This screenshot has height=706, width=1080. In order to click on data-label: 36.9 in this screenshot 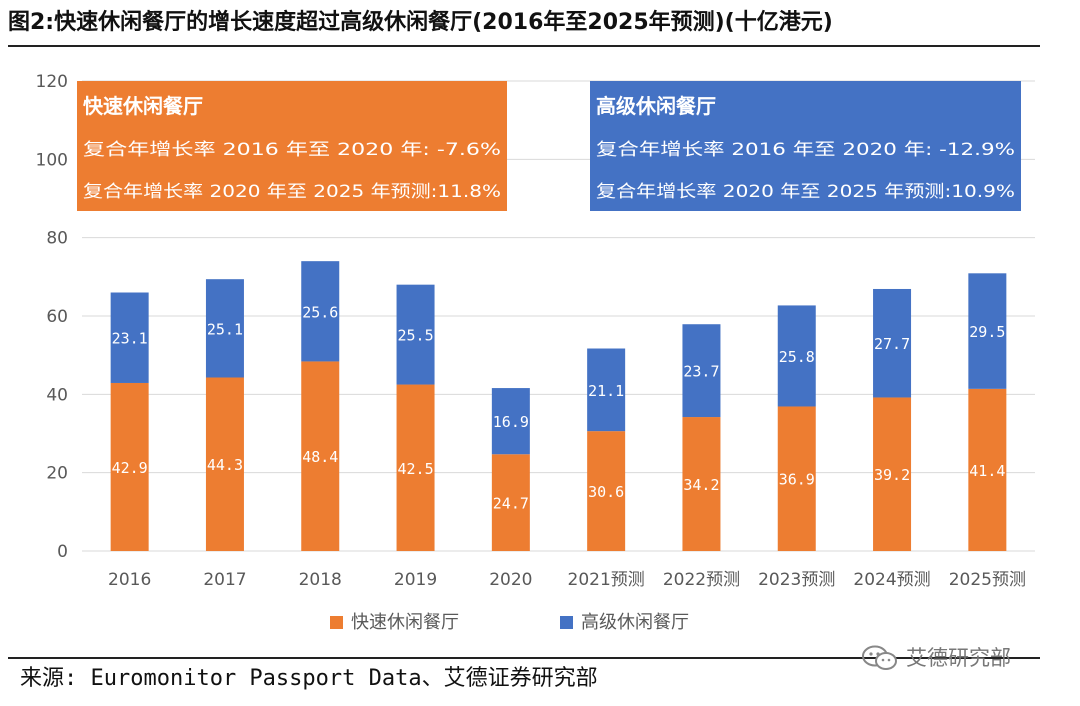, I will do `click(797, 480)`.